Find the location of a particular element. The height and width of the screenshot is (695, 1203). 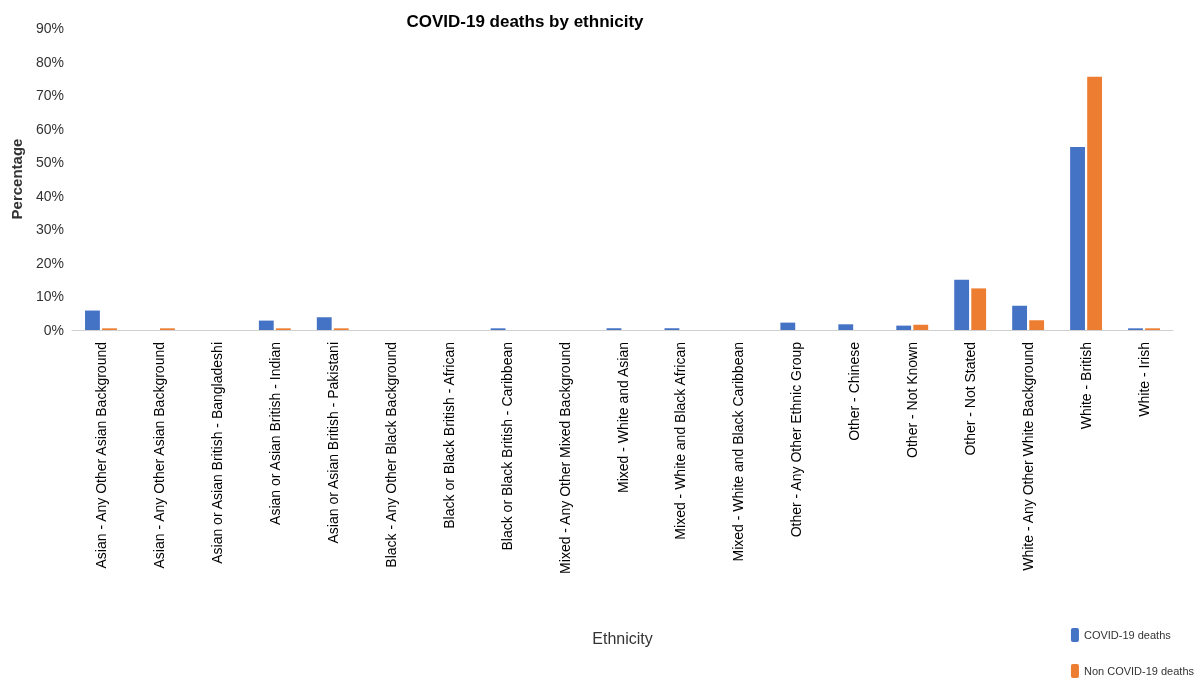

y-tick-label: 70% is located at coordinates (49, 95).